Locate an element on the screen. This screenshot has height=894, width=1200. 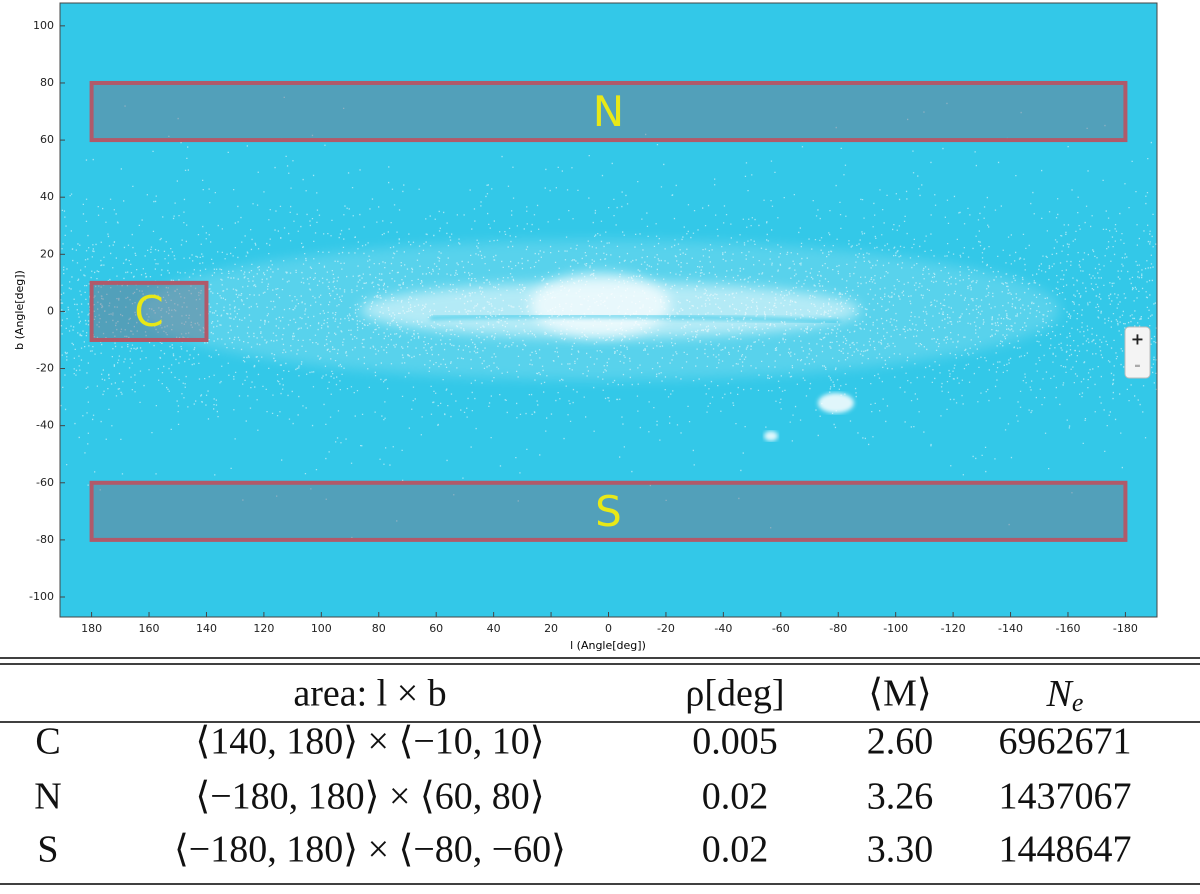
table-cell: 6962671 is located at coordinates (1065, 742).